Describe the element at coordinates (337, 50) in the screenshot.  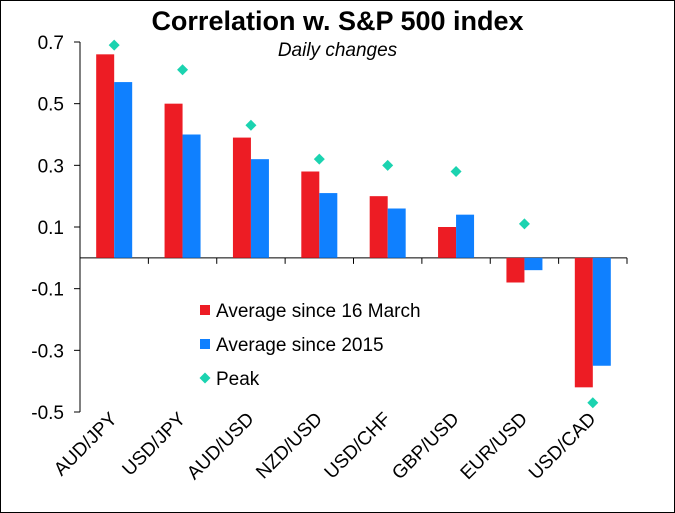
I see `chart-subtitle: Daily changes` at that location.